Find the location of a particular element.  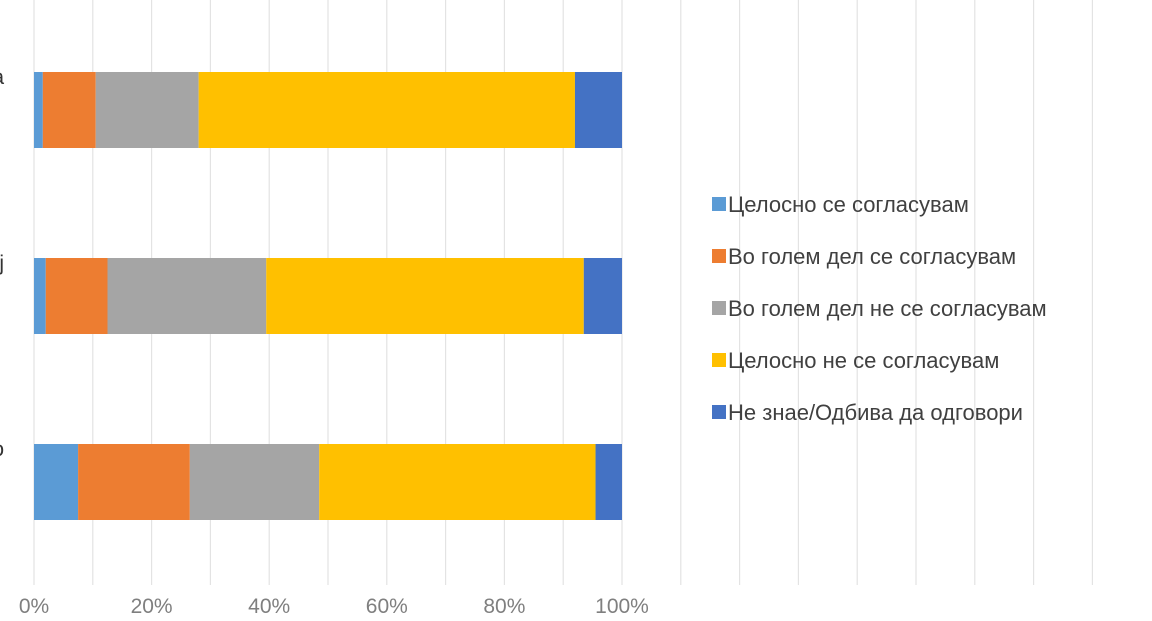

legend-label: Не знае/Одбива да одговори is located at coordinates (875, 412).